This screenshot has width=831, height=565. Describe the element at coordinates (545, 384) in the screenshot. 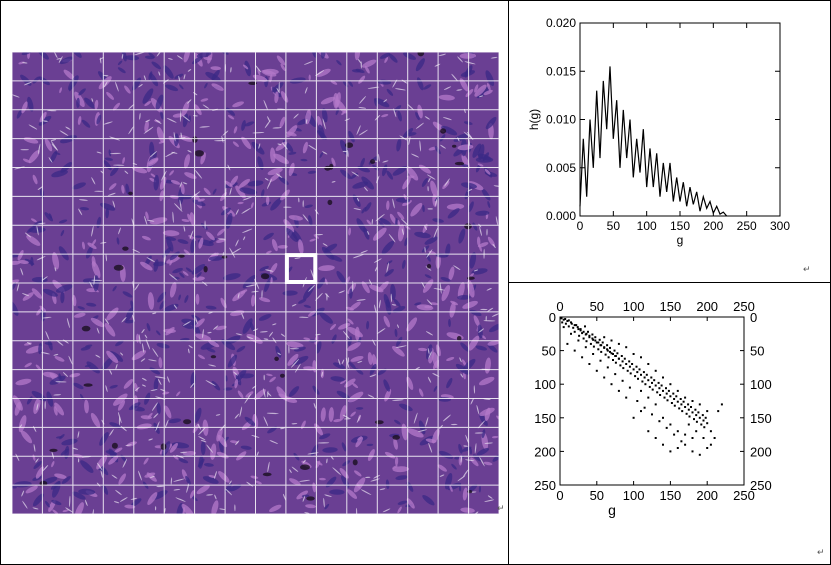

I see `y-tick-label-left: 100` at that location.